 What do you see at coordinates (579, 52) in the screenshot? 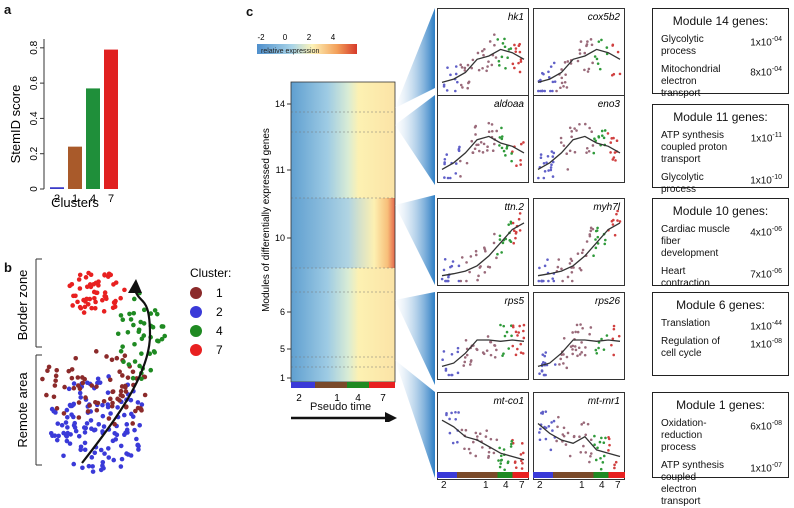
I see `gene-plot-cox5b2: cox5b2` at bounding box center [579, 52].